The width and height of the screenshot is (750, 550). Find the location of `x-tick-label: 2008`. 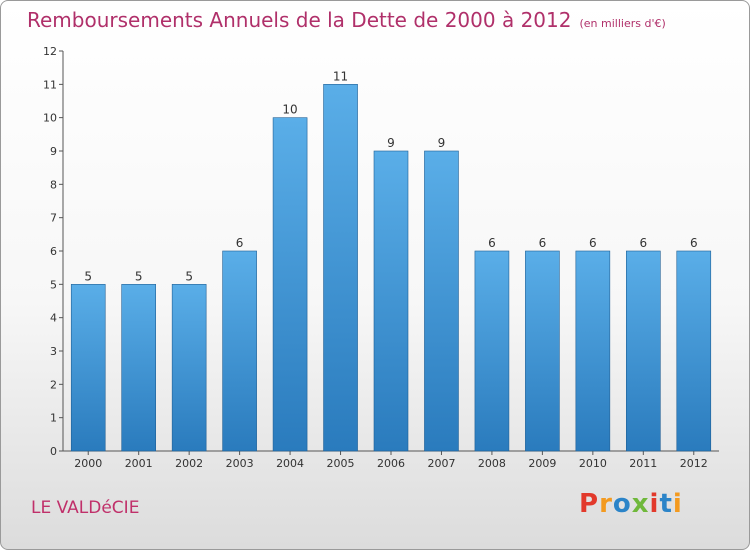

x-tick-label: 2008 is located at coordinates (492, 463).